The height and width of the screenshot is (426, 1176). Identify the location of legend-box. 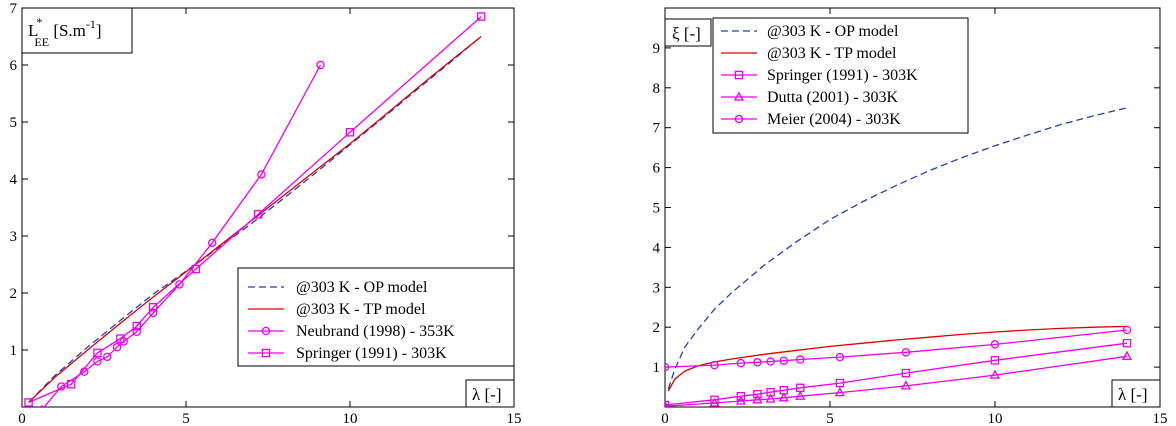
(376, 317).